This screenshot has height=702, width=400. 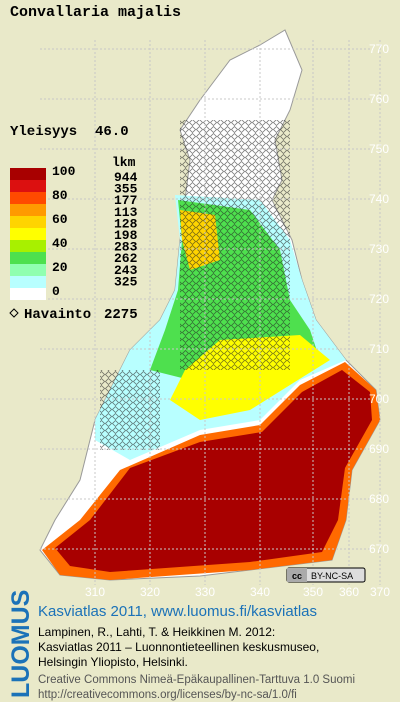 What do you see at coordinates (126, 212) in the screenshot?
I see `count: 113` at bounding box center [126, 212].